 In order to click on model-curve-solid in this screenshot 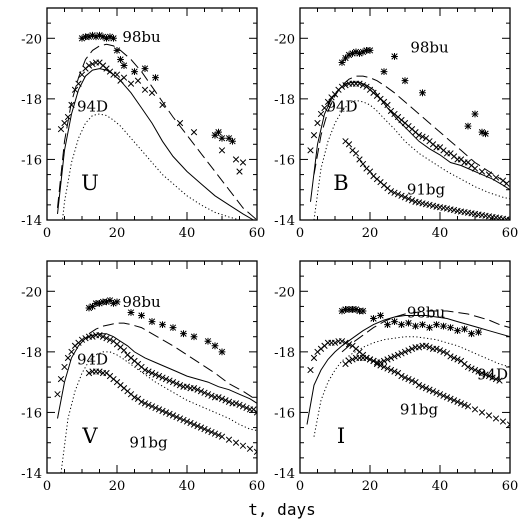, I will do `click(408, 370)`.